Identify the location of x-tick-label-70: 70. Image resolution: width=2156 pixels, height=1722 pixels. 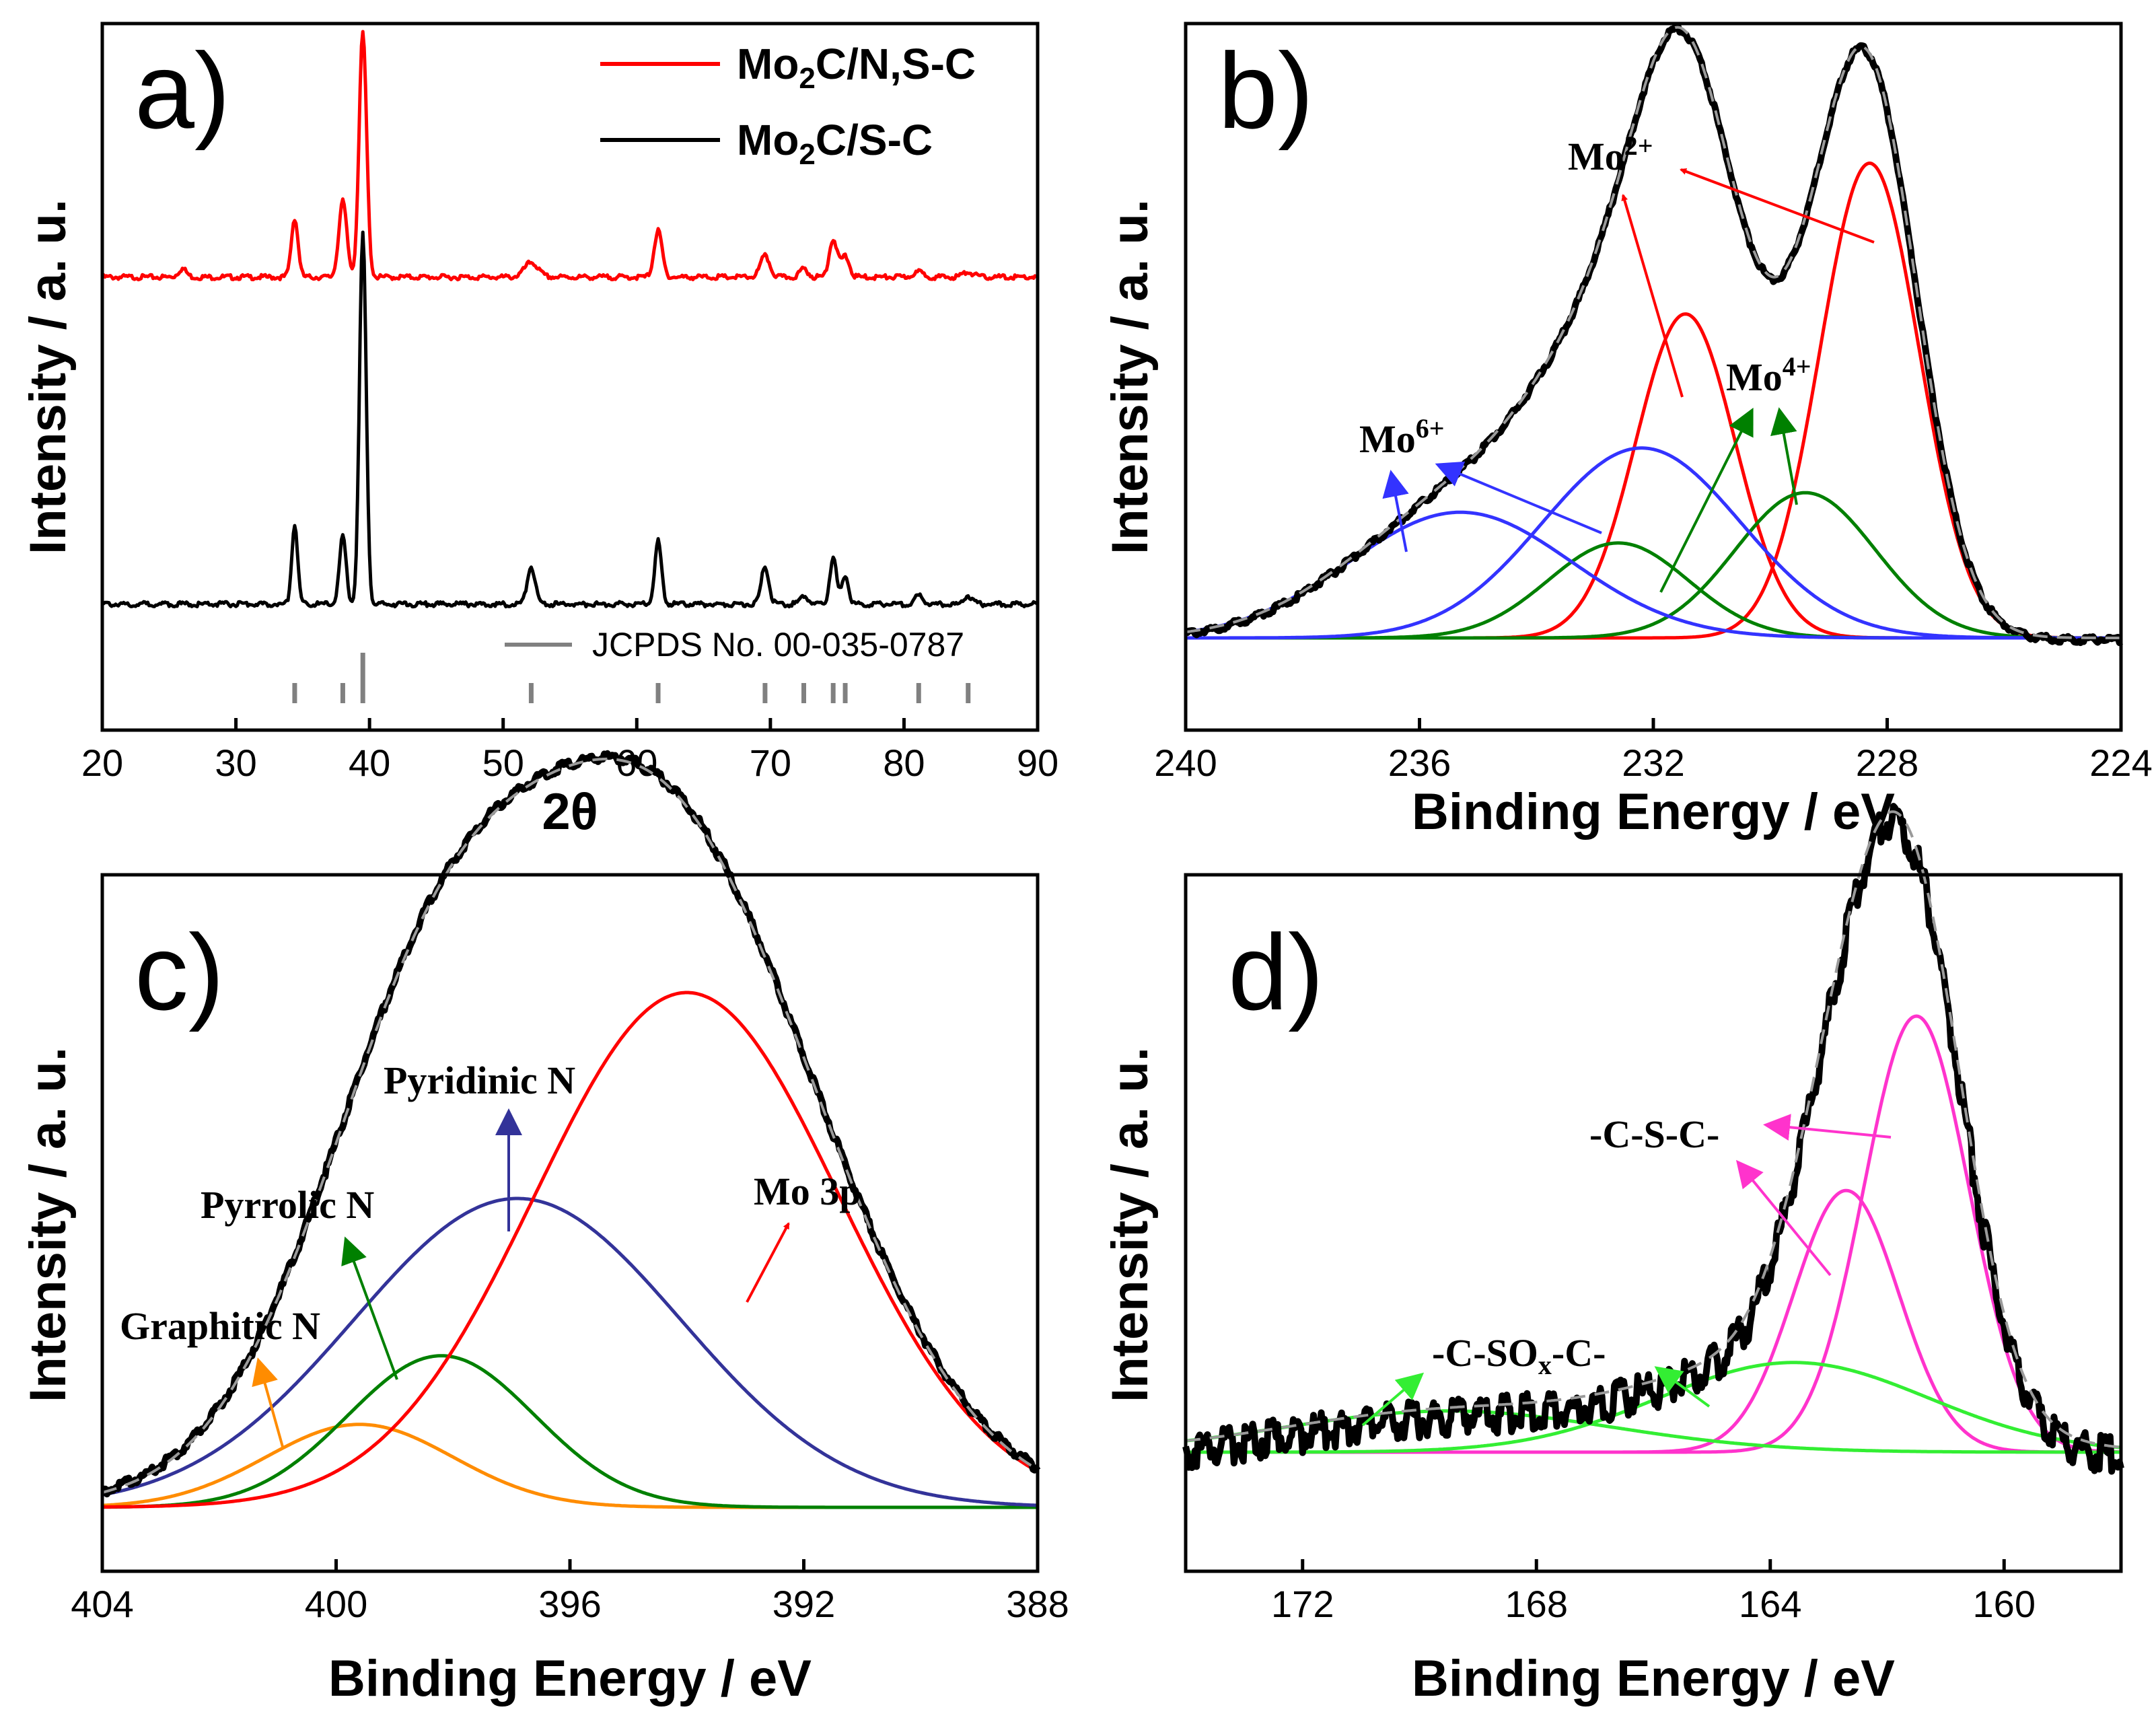
(770, 763).